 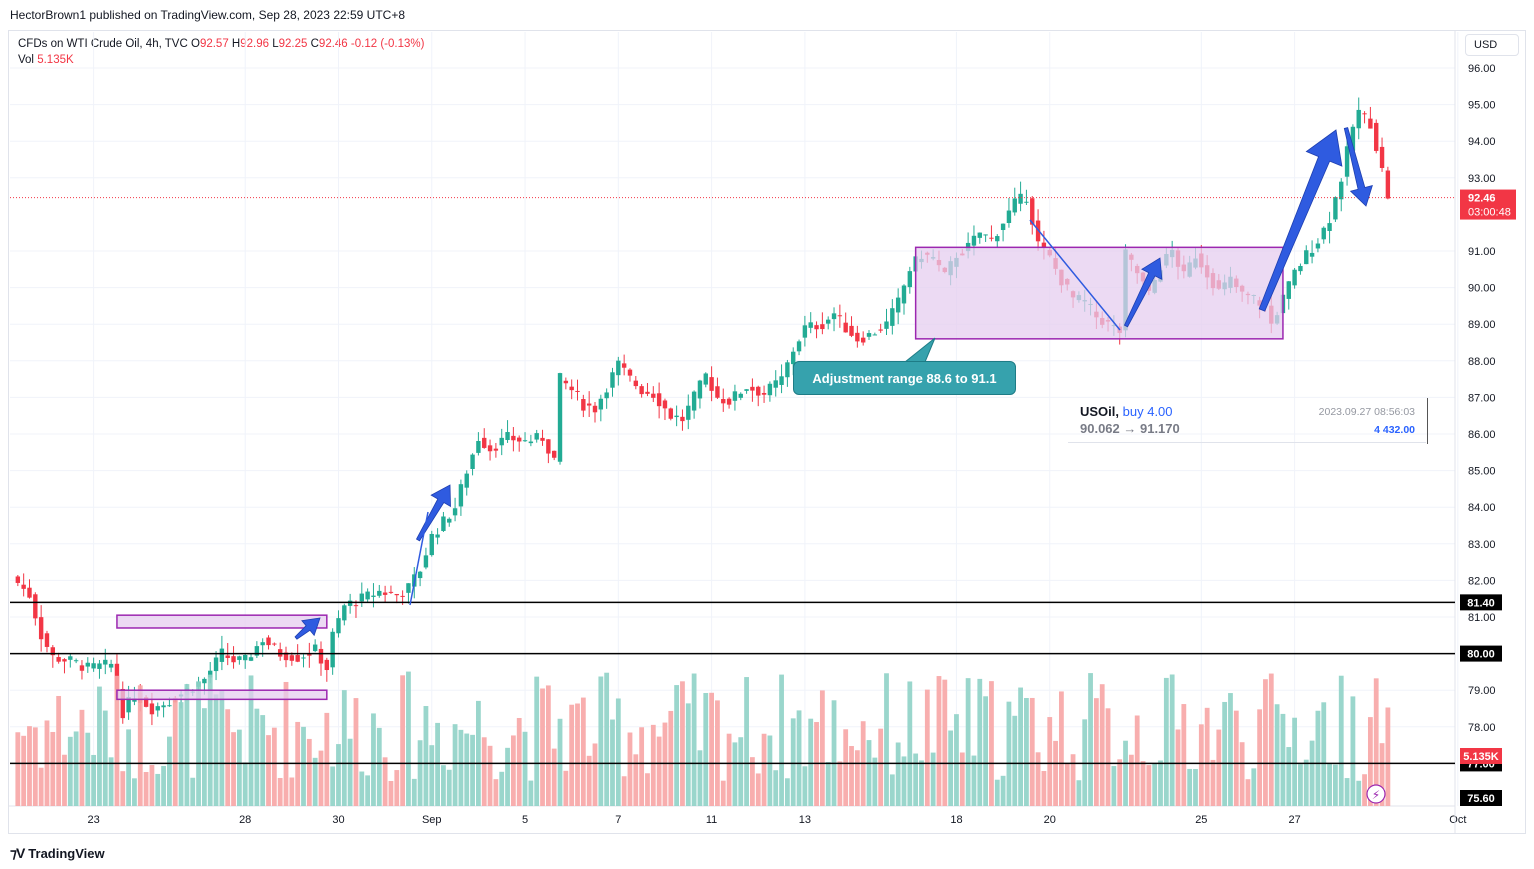 What do you see at coordinates (57, 853) in the screenshot?
I see `footer-brand: ⁊V TradingView` at bounding box center [57, 853].